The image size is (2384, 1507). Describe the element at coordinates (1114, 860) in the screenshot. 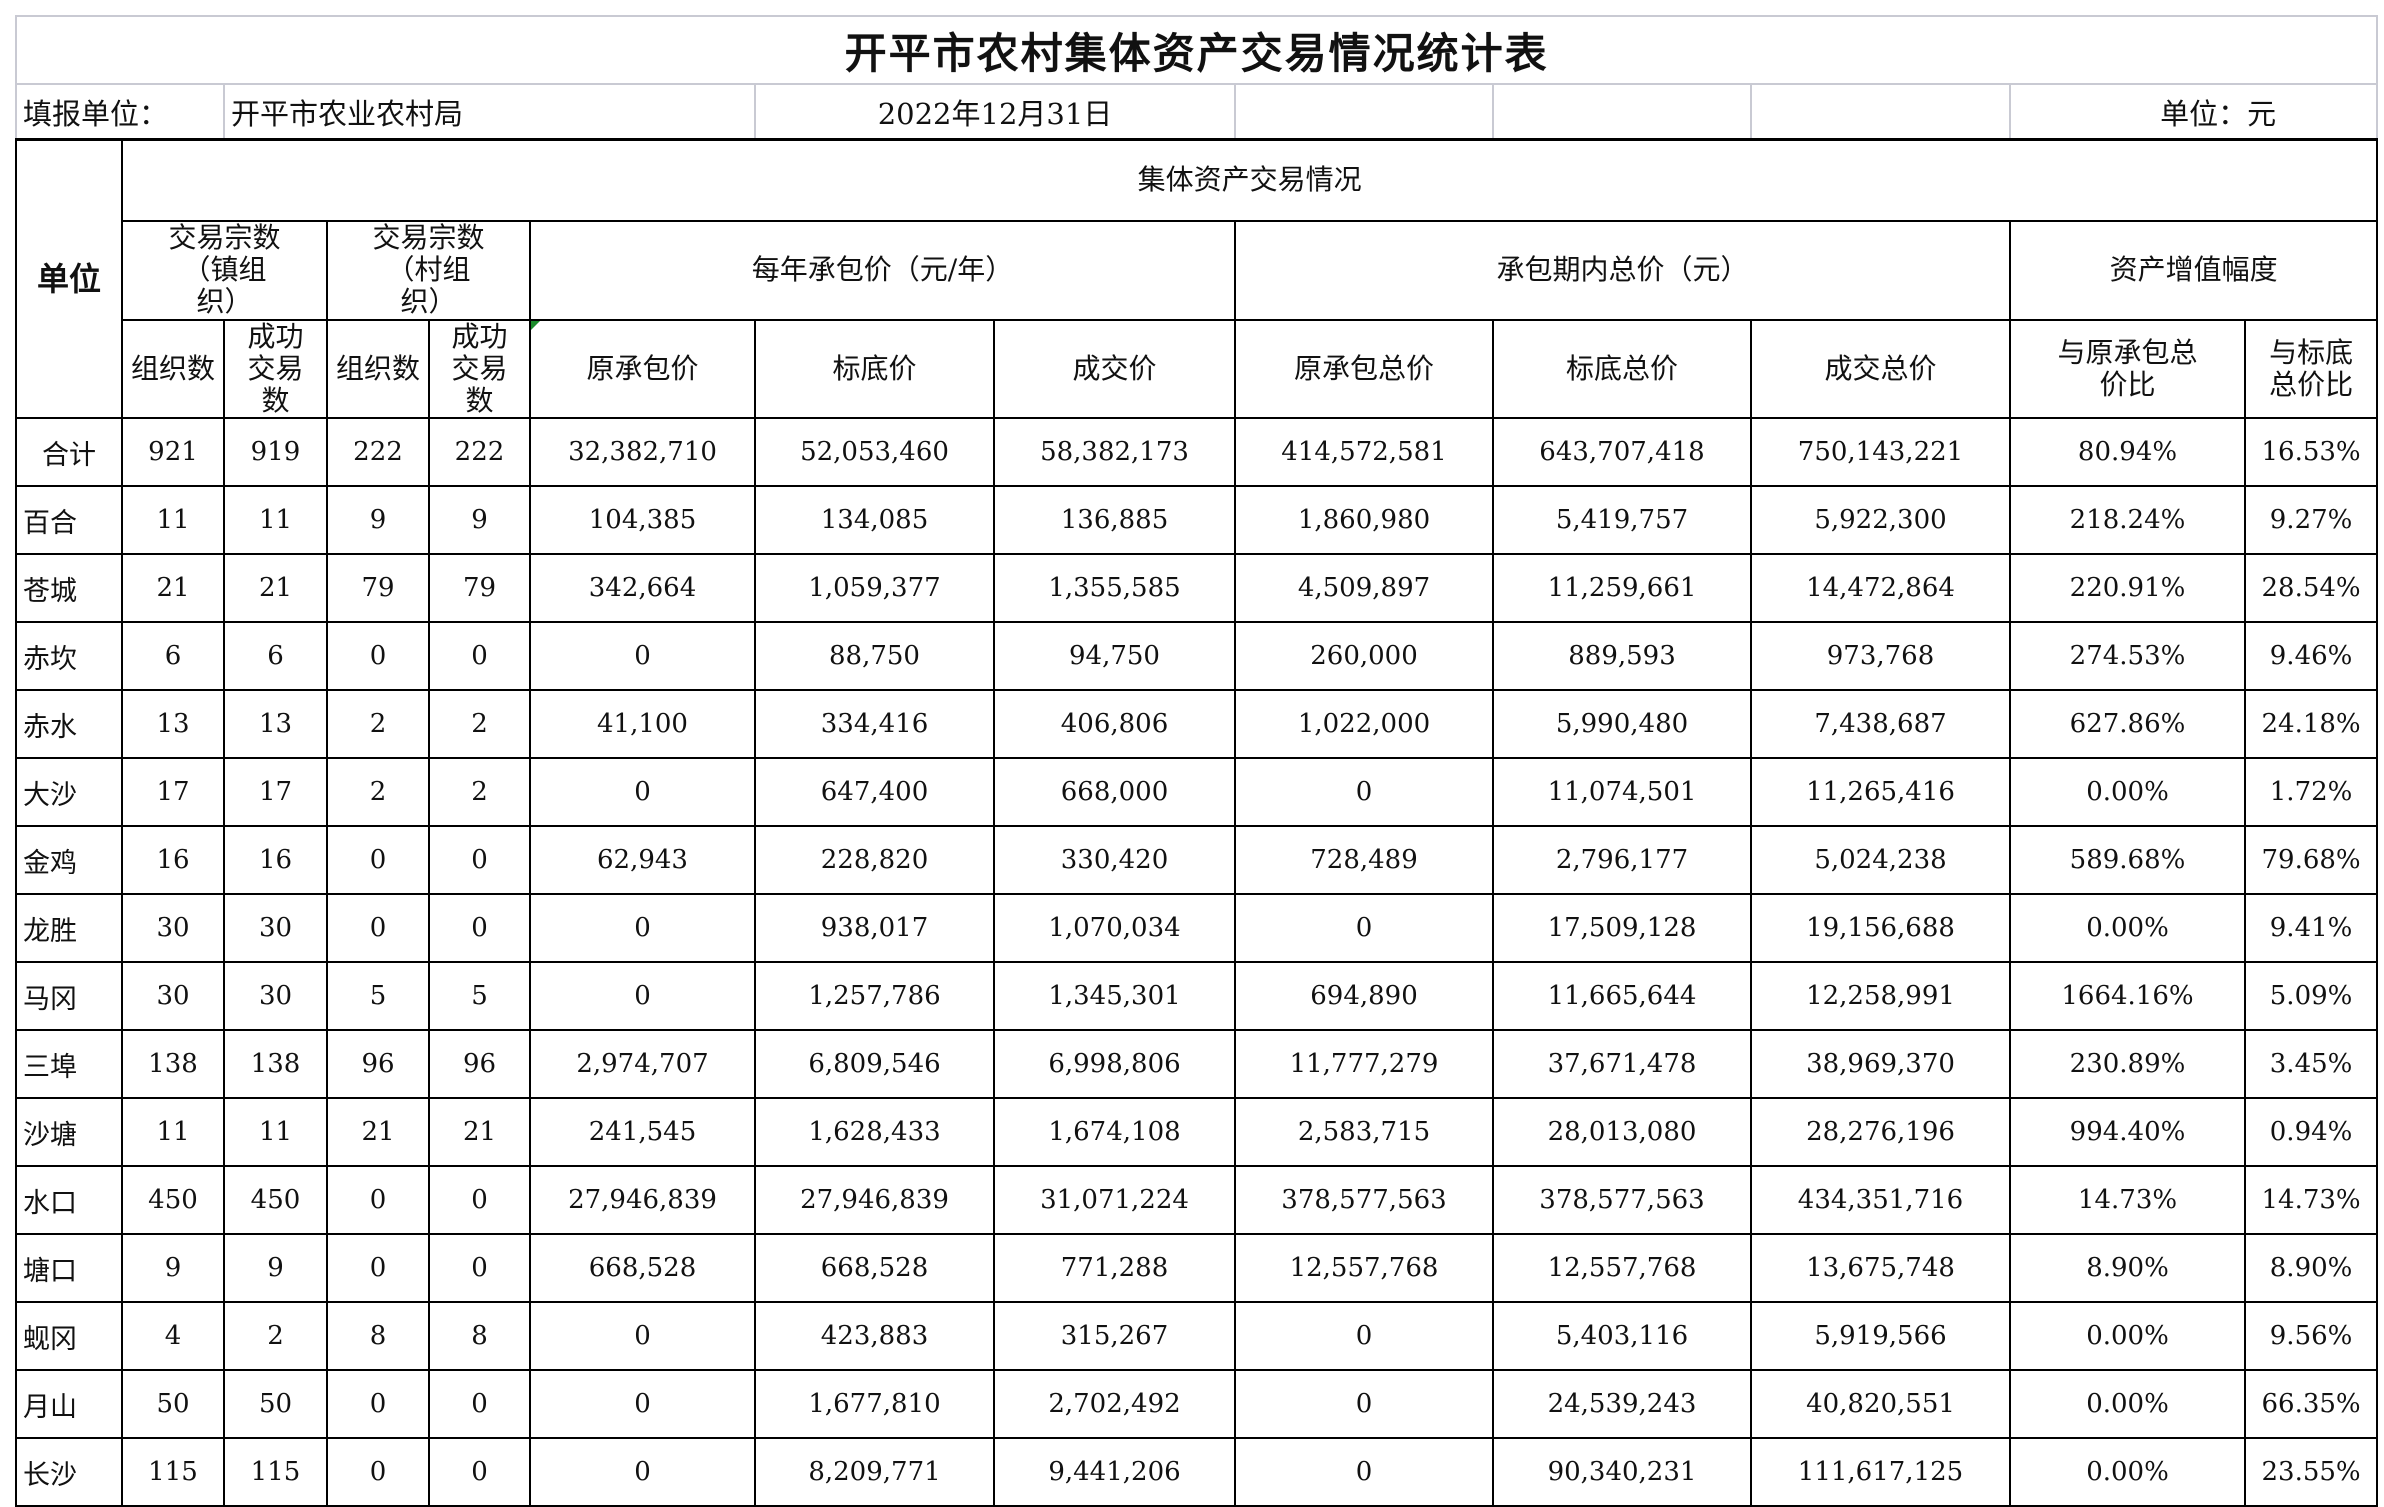

I see `value-cell: 330,420` at that location.